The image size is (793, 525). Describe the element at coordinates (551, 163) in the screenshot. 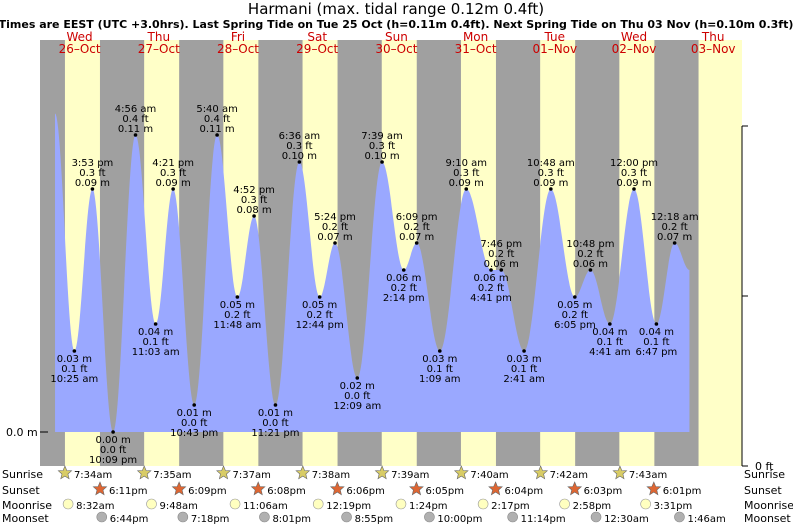

I see `tide-time-label: 10:48 am` at that location.